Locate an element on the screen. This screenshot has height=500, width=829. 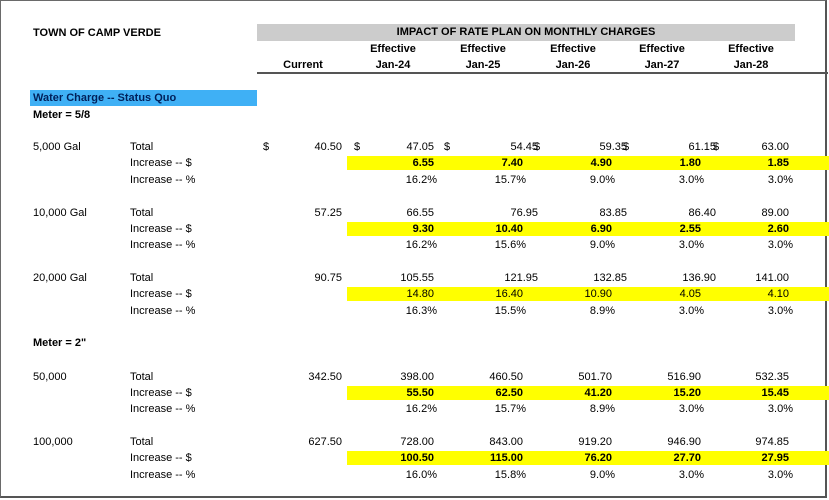
total-cell: 532.35 is located at coordinates (772, 377).